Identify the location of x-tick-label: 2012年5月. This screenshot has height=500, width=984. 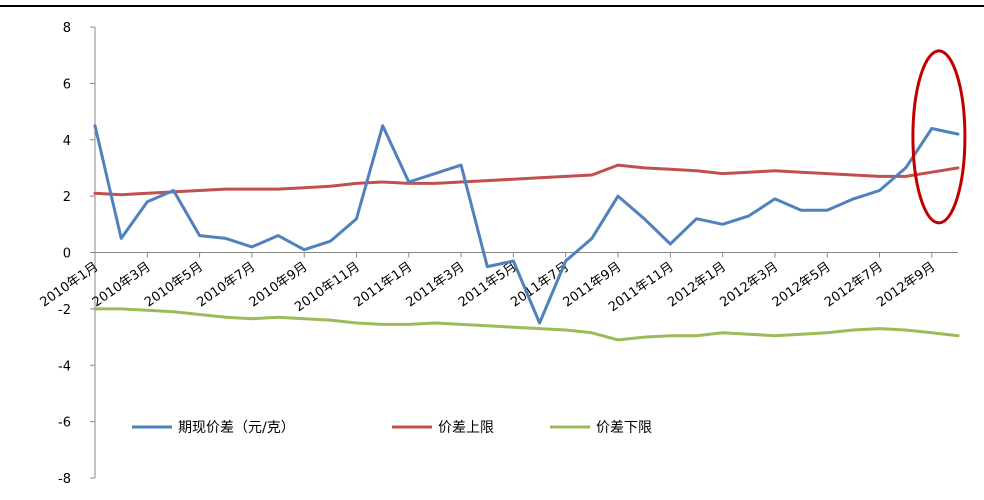
(802, 284).